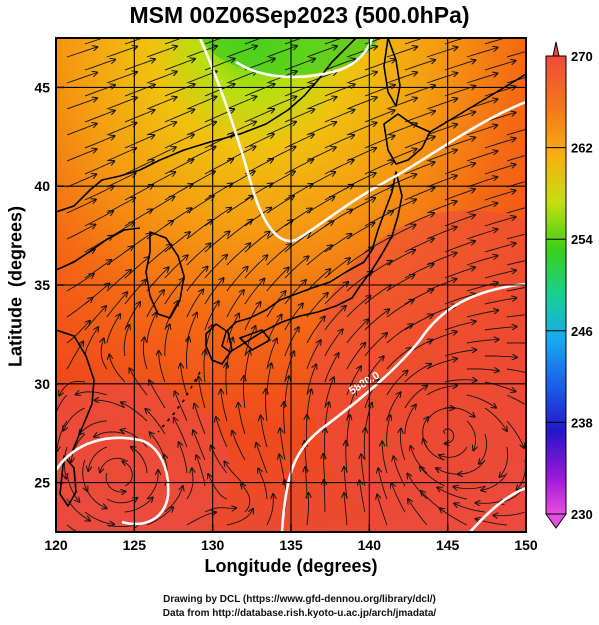 The width and height of the screenshot is (599, 625). What do you see at coordinates (299, 15) in the screenshot?
I see `chart-title: MSM 00Z06Sep2023 (500.0hPa)` at bounding box center [299, 15].